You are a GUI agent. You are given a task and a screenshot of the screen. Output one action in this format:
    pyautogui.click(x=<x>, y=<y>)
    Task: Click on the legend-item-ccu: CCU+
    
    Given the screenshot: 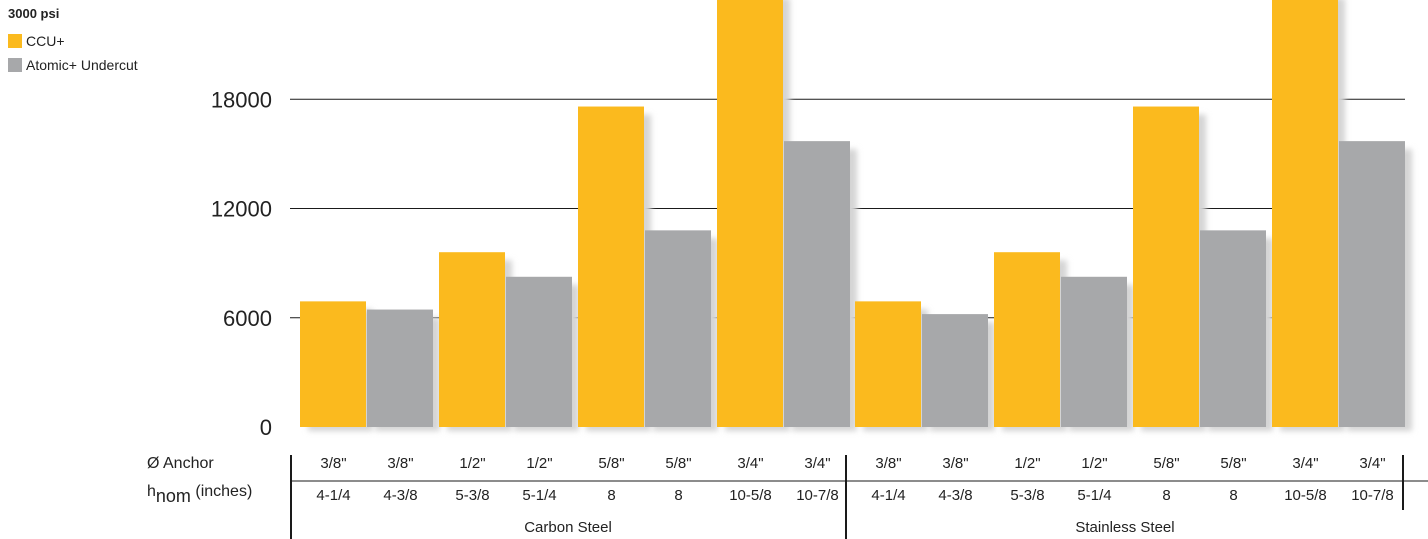 What is the action you would take?
    pyautogui.click(x=73, y=41)
    